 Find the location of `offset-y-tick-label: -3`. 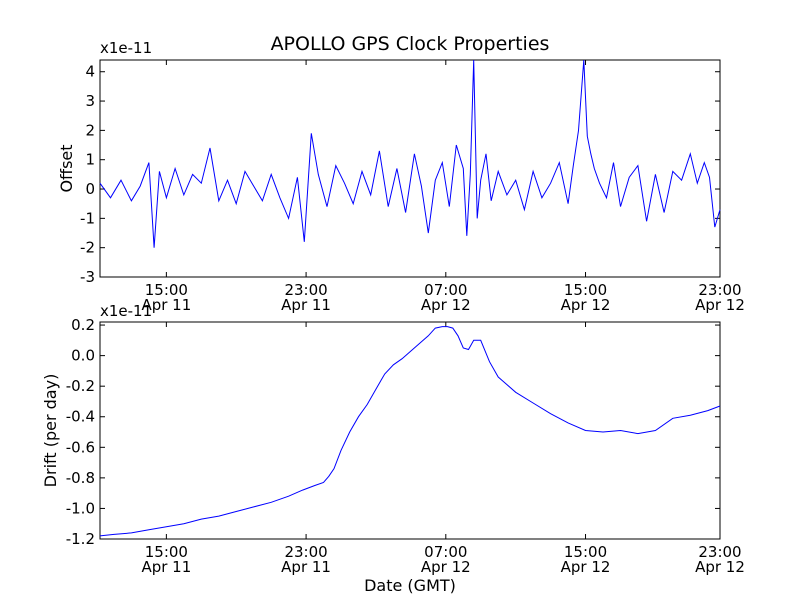

offset-y-tick-label: -3 is located at coordinates (87, 277).